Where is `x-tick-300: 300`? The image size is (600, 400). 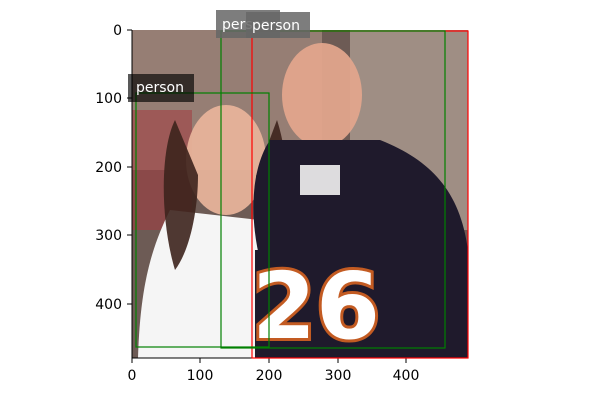
x-tick-300: 300 is located at coordinates (338, 376).